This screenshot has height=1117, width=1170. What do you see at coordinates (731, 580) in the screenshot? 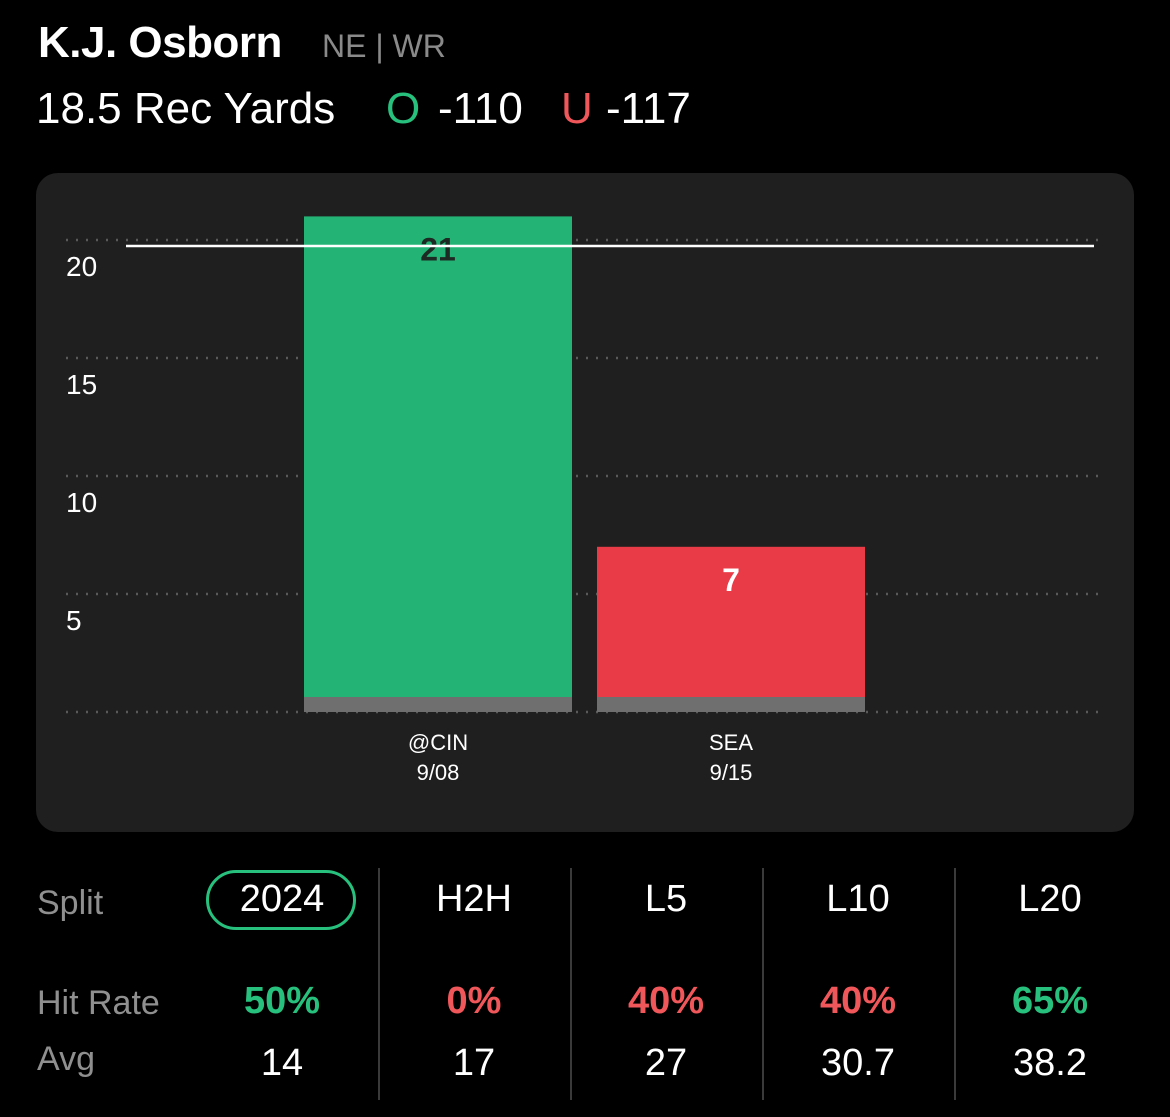
I see `bar-value-label: 7` at bounding box center [731, 580].